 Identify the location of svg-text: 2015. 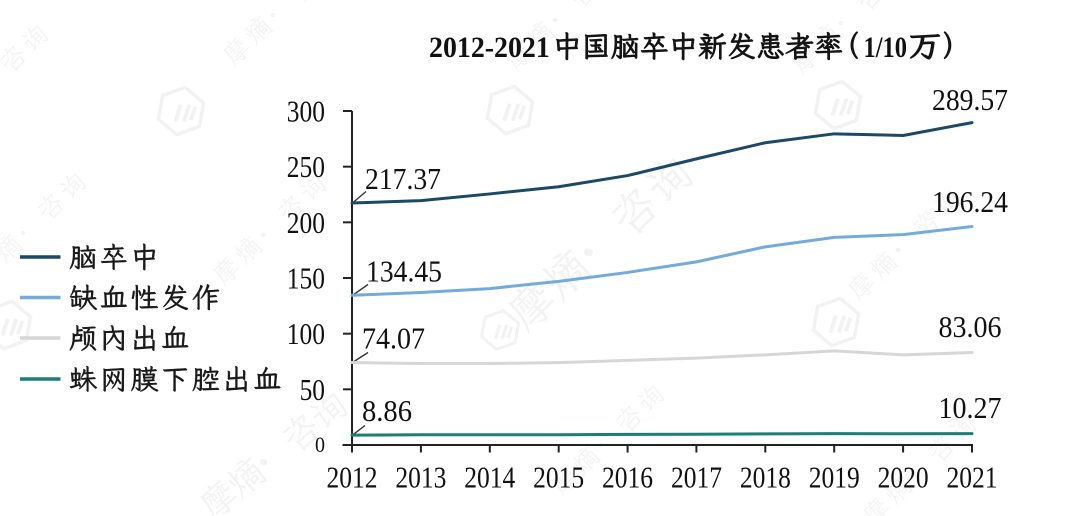
(558, 477).